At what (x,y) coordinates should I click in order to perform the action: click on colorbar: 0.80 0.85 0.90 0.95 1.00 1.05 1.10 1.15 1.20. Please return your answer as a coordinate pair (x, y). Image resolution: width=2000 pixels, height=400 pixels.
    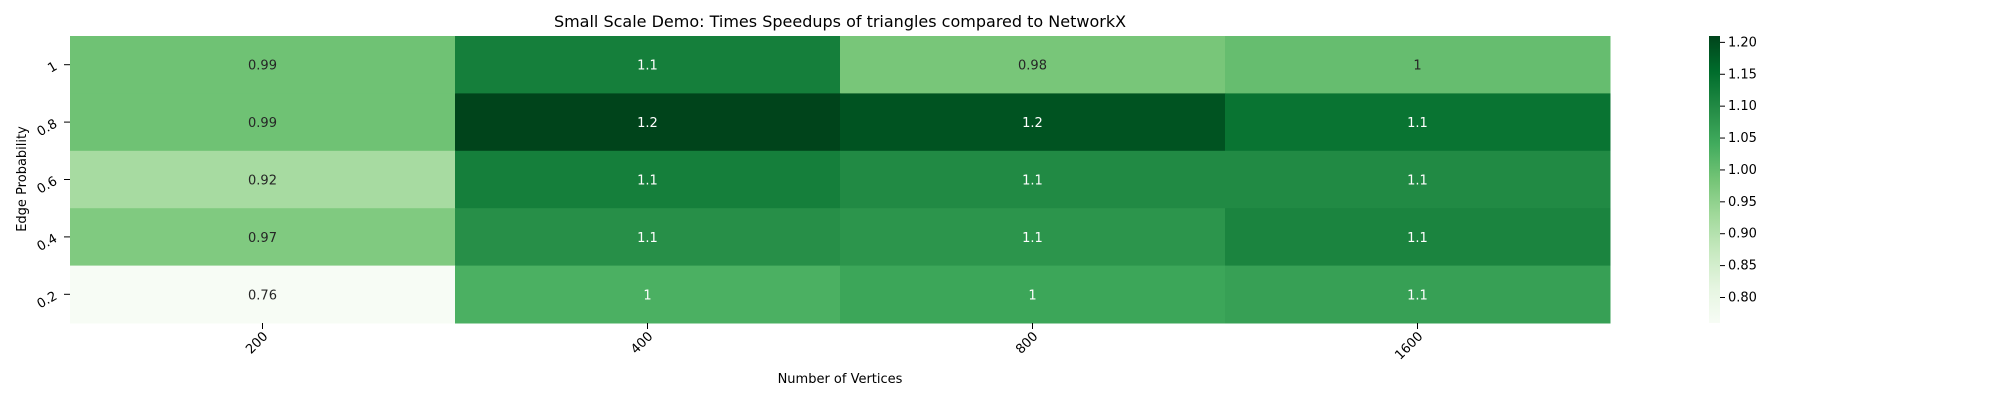
    Looking at the image, I should click on (1733, 179).